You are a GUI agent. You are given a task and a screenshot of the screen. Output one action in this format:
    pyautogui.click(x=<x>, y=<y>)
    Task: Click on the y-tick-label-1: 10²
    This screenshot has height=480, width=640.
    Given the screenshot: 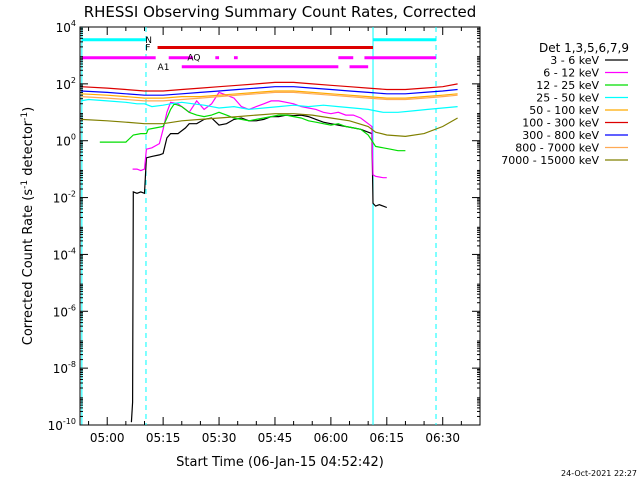 What is the action you would take?
    pyautogui.click(x=66, y=84)
    